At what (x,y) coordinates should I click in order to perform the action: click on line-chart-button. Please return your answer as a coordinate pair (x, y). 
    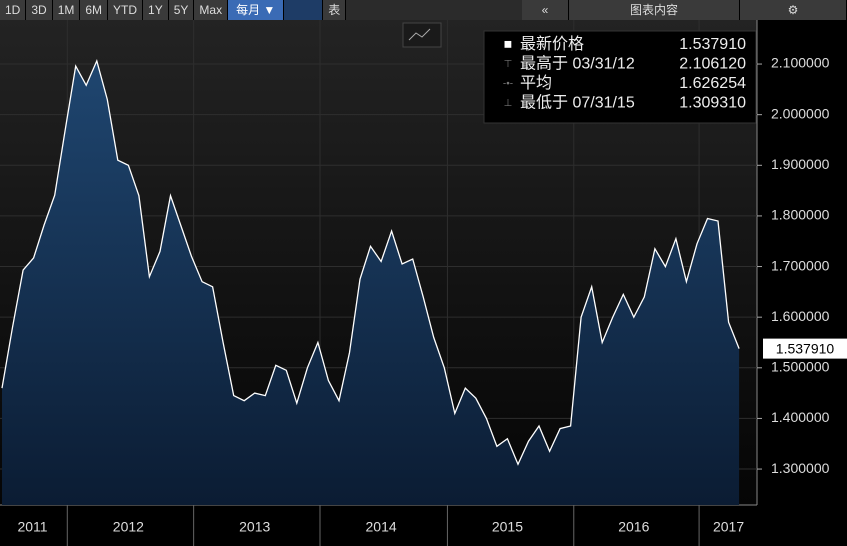
    Looking at the image, I should click on (304, 10).